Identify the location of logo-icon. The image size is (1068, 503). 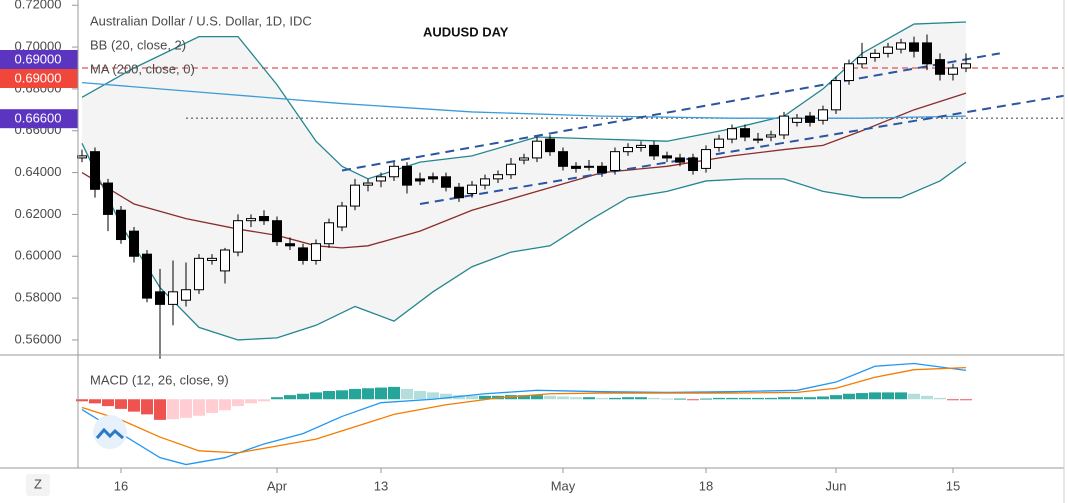
(109, 433).